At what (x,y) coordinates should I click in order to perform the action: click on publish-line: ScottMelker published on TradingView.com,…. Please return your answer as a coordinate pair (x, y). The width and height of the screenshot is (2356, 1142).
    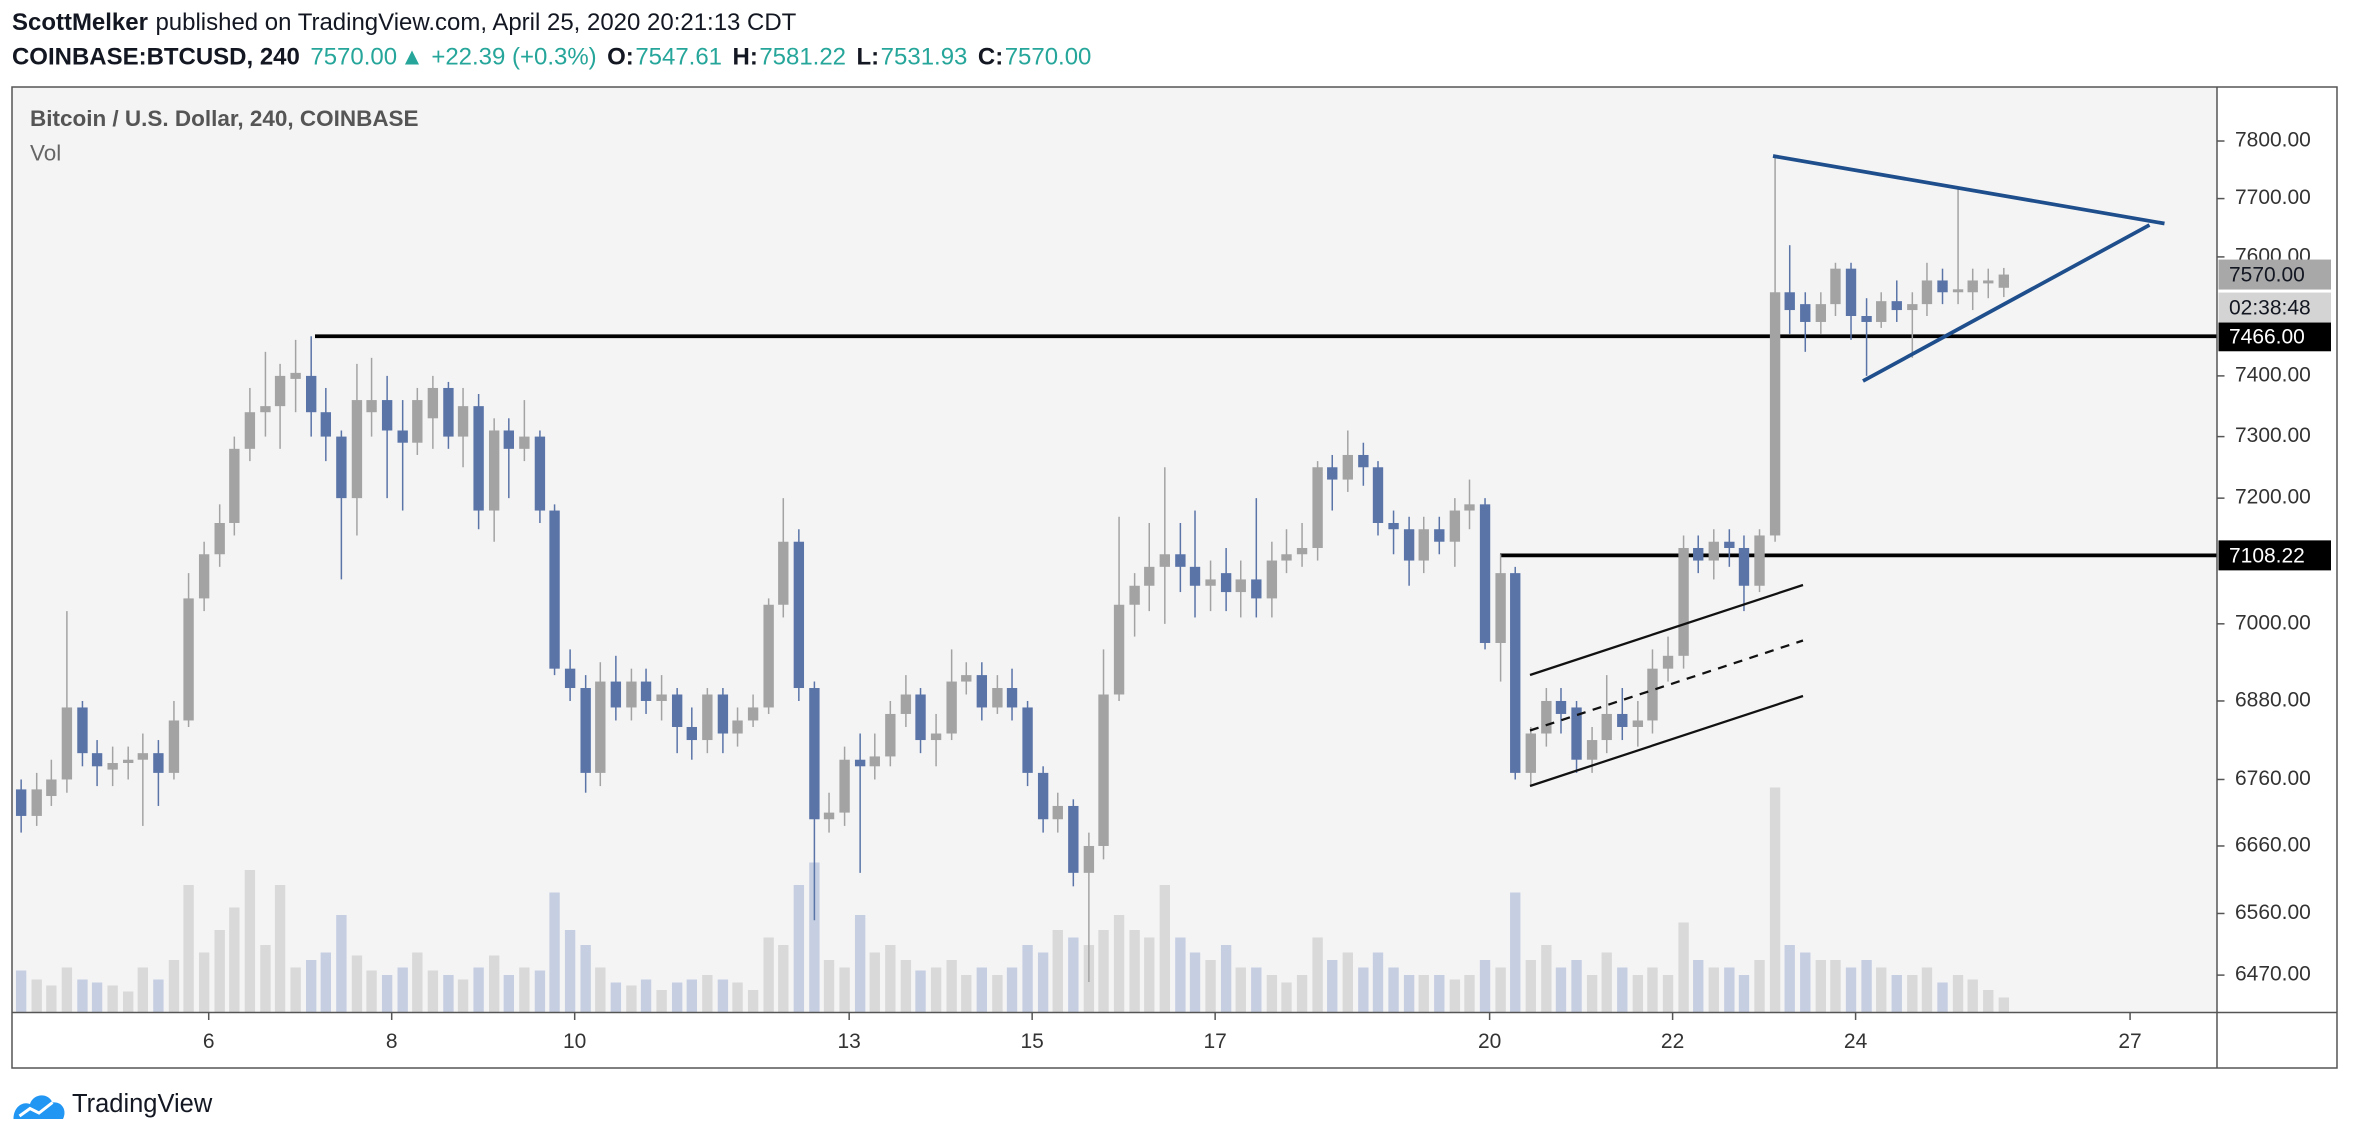
    Looking at the image, I should click on (404, 22).